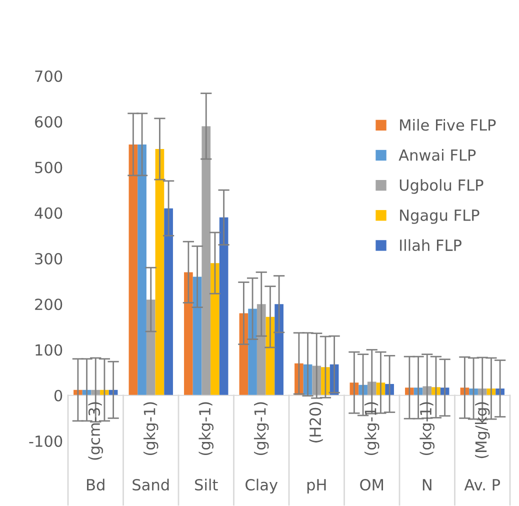 The width and height of the screenshot is (519, 506). What do you see at coordinates (49, 350) in the screenshot?
I see `y-tick-label: 100` at bounding box center [49, 350].